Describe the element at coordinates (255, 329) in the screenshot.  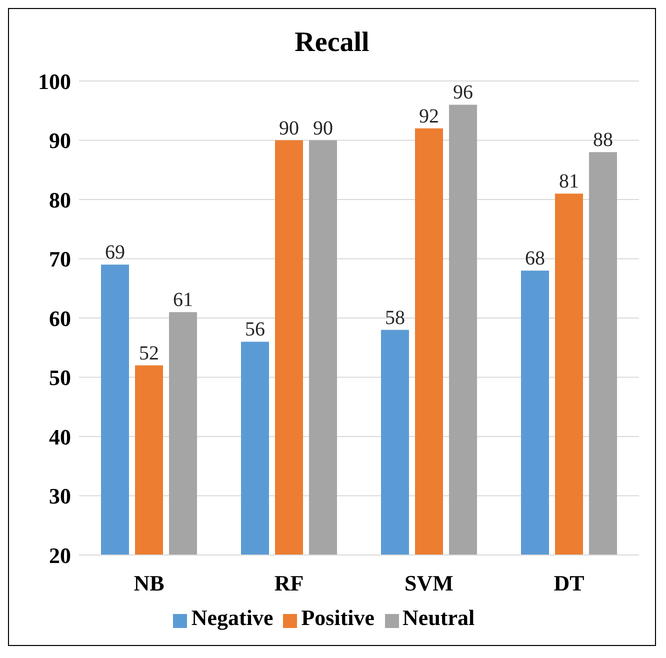
I see `data-label: 56` at that location.